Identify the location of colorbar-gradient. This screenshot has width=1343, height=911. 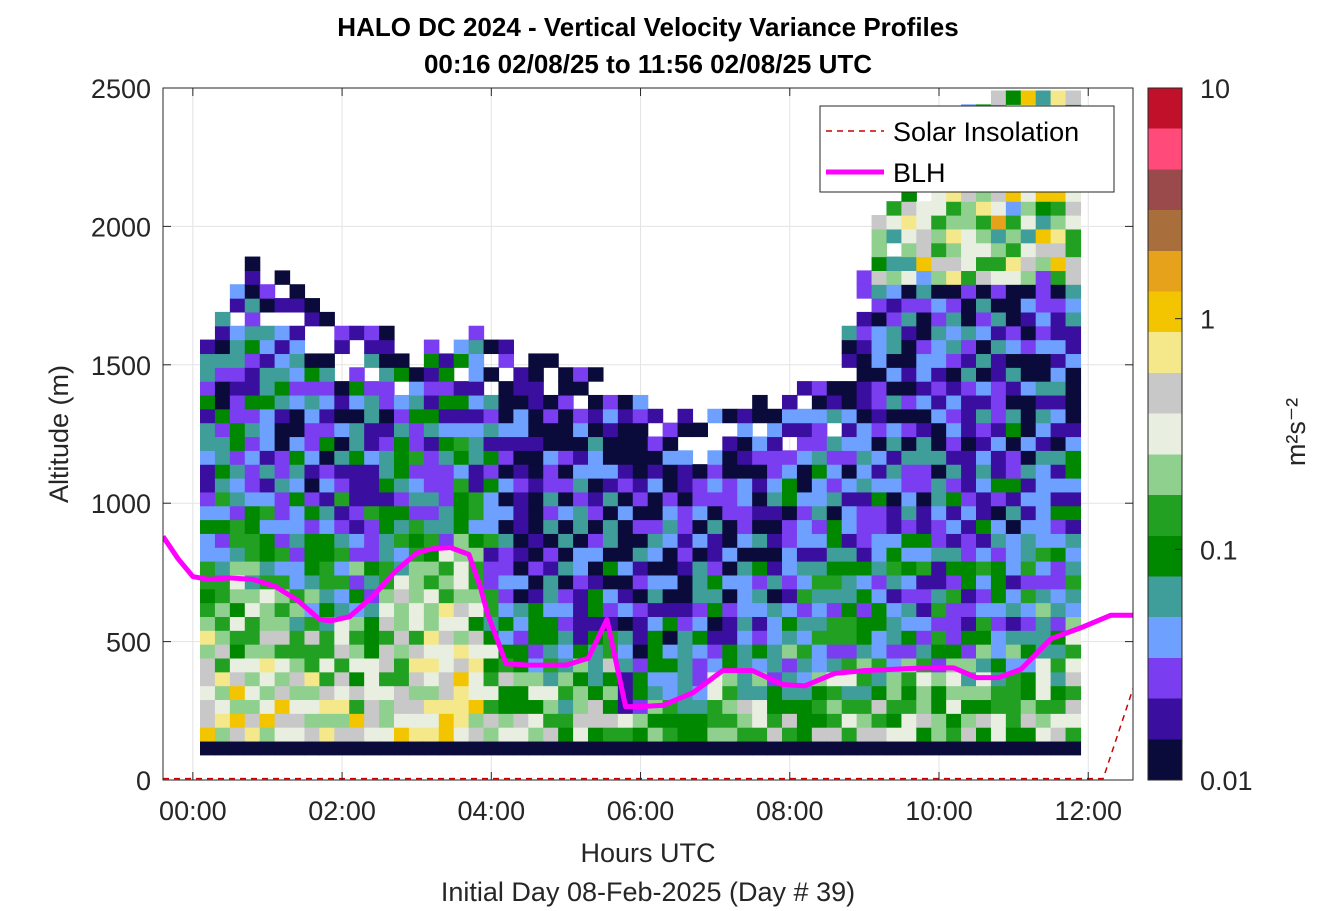
(1165, 434).